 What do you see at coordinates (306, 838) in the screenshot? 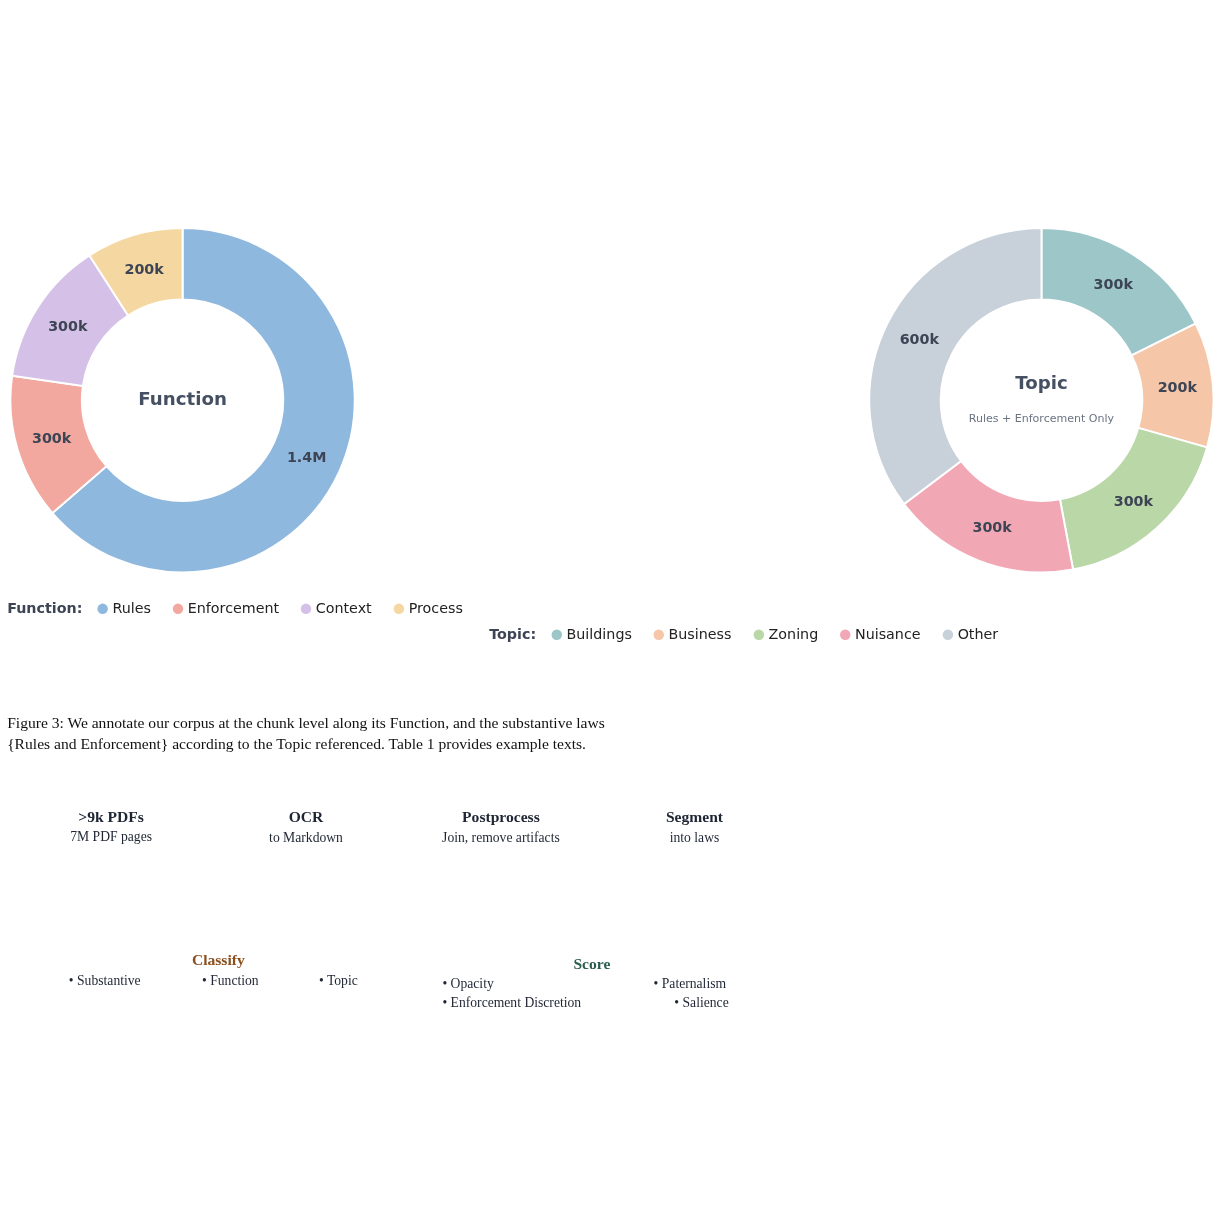
I see `text: to Markdown` at bounding box center [306, 838].